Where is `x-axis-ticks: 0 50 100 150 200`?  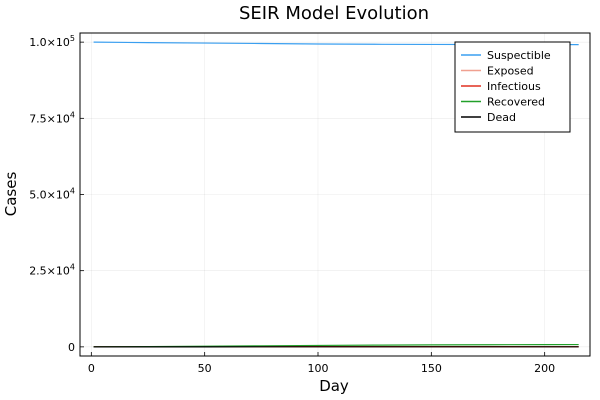 x-axis-ticks: 0 50 100 150 200 is located at coordinates (321, 363).